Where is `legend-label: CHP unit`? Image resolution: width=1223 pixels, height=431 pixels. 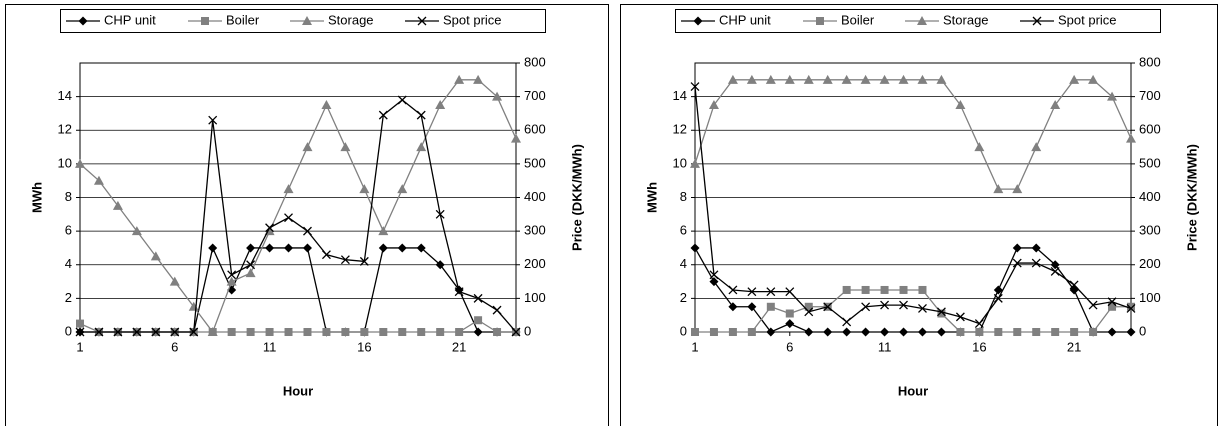 legend-label: CHP unit is located at coordinates (745, 19).